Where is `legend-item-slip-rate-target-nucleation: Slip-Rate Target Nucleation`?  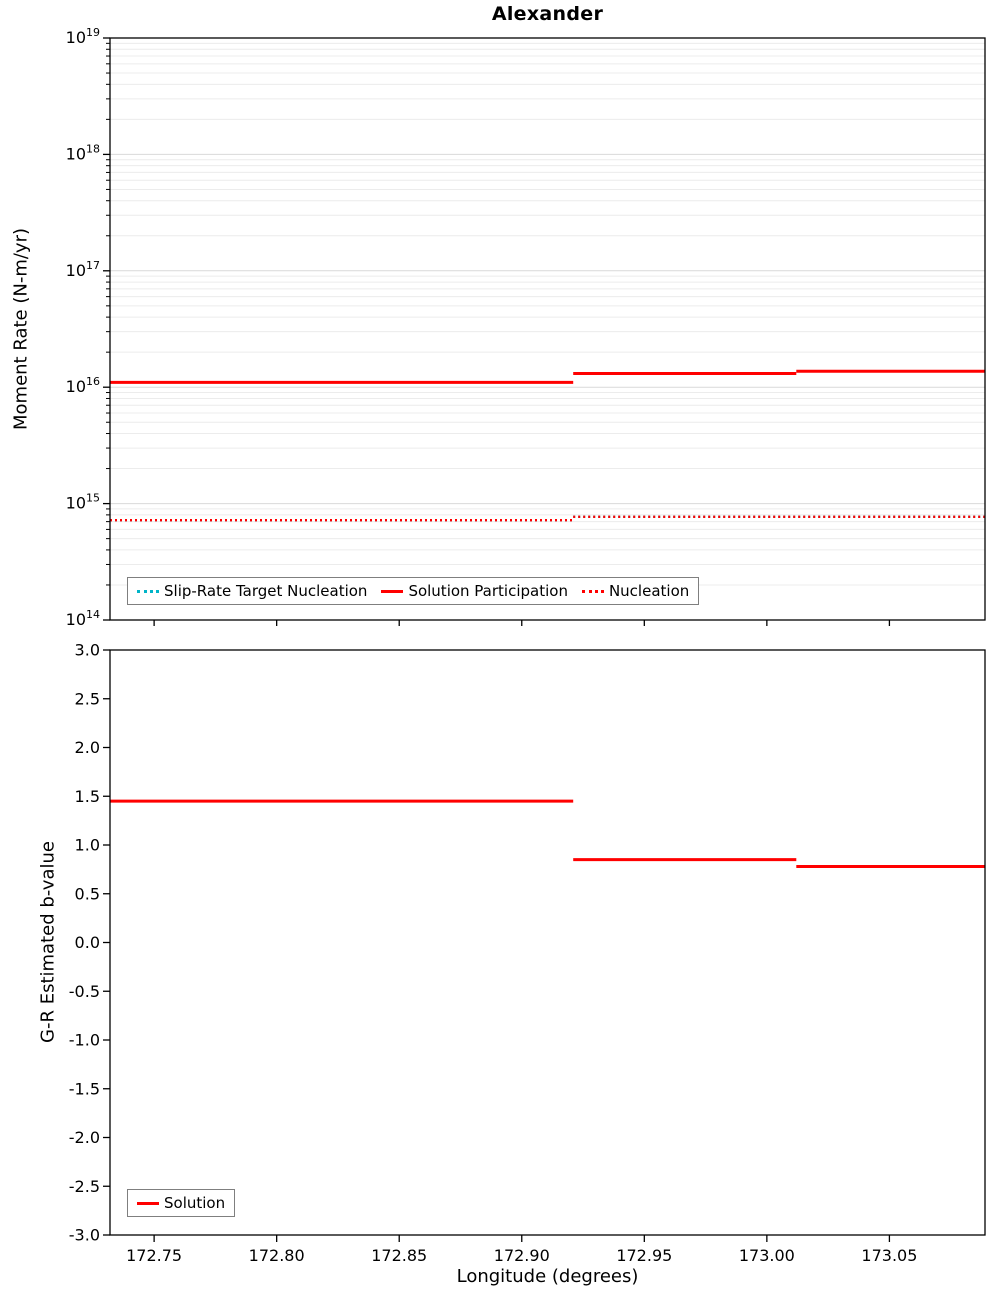
legend-item-slip-rate-target-nucleation: Slip-Rate Target Nucleation is located at coordinates (252, 591).